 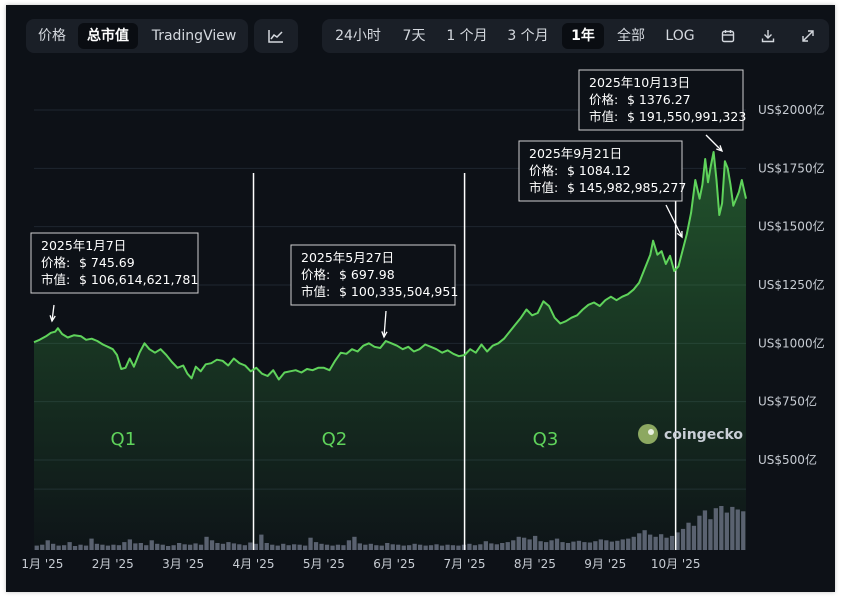 I want to click on download-icon, so click(x=768, y=36).